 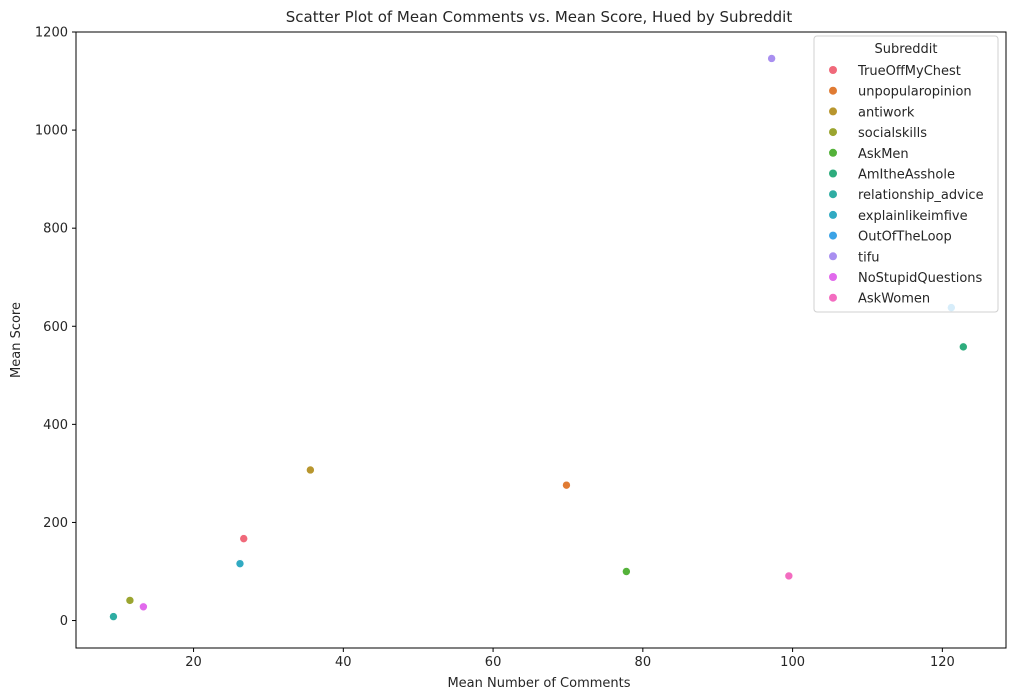 What do you see at coordinates (883, 154) in the screenshot?
I see `legend-item-label: AskMen` at bounding box center [883, 154].